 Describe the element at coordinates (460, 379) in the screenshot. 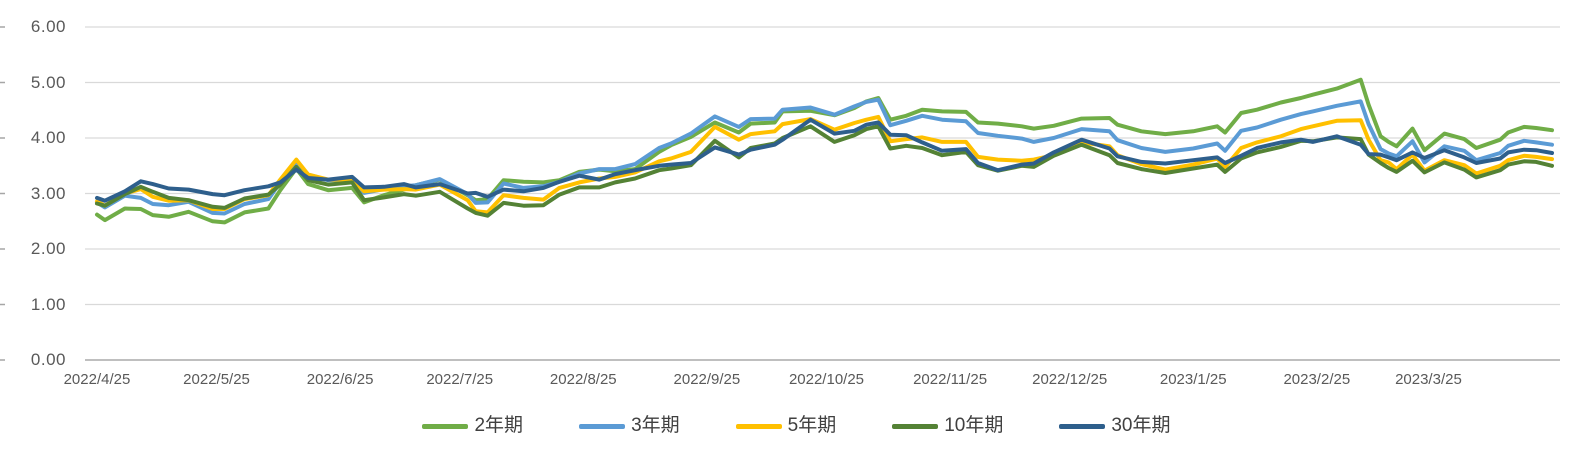

I see `x-tick-label: 2022/7/25` at that location.